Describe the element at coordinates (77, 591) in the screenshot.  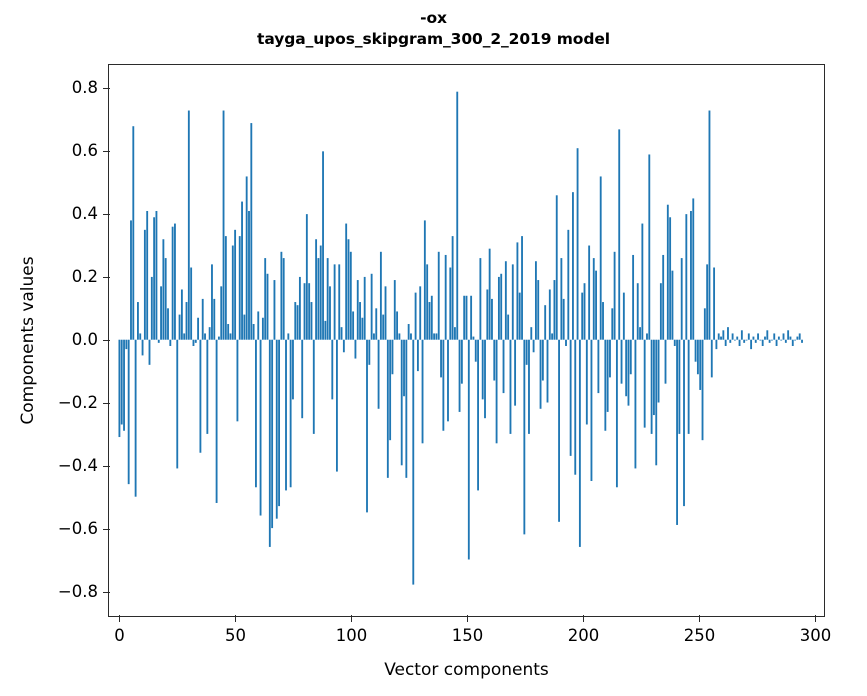
I see `y-tick-label: −0.8` at that location.